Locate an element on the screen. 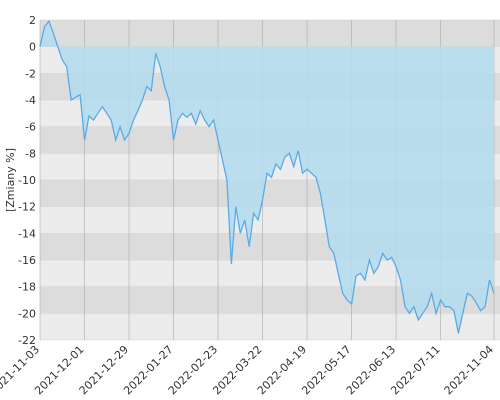 This screenshot has height=400, width=500. y-tick-label: -20 is located at coordinates (27, 313).